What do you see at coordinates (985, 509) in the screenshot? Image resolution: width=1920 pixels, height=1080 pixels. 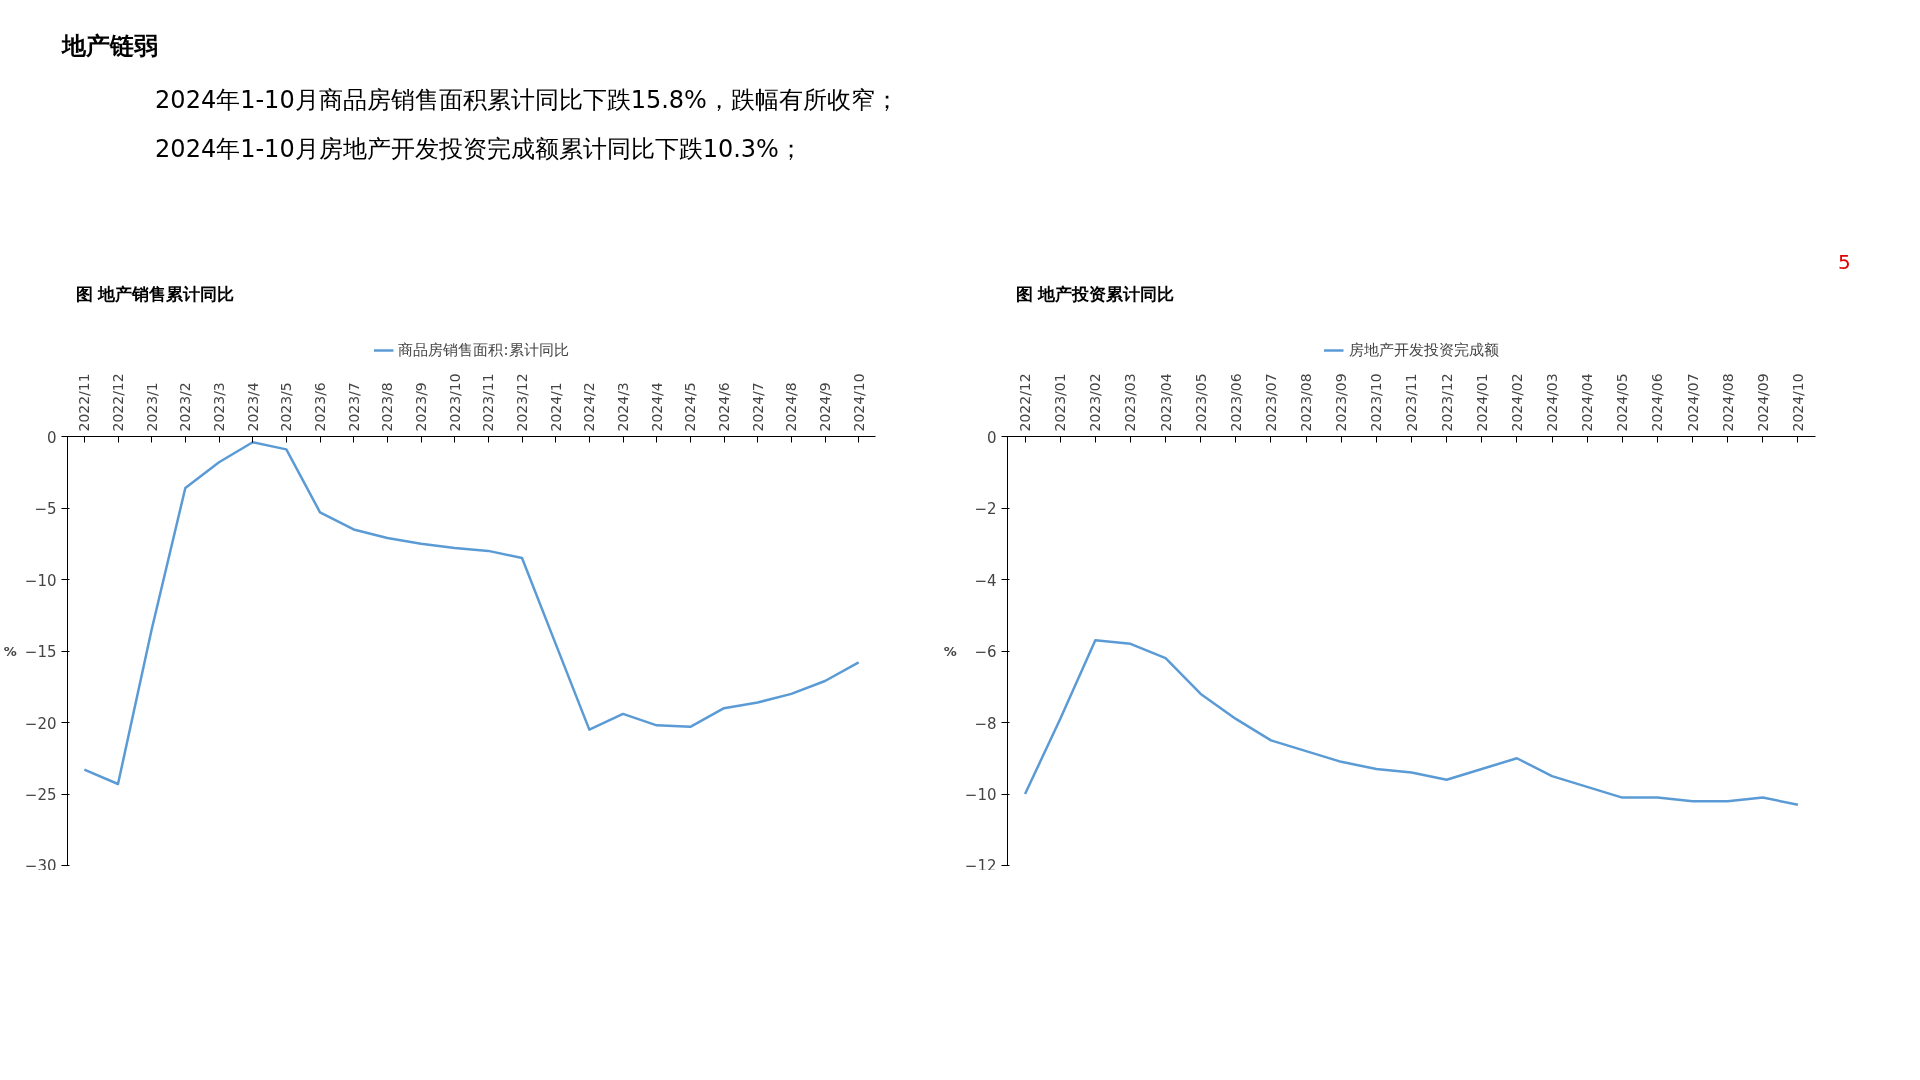 I see `y-tick-label: −2` at bounding box center [985, 509].